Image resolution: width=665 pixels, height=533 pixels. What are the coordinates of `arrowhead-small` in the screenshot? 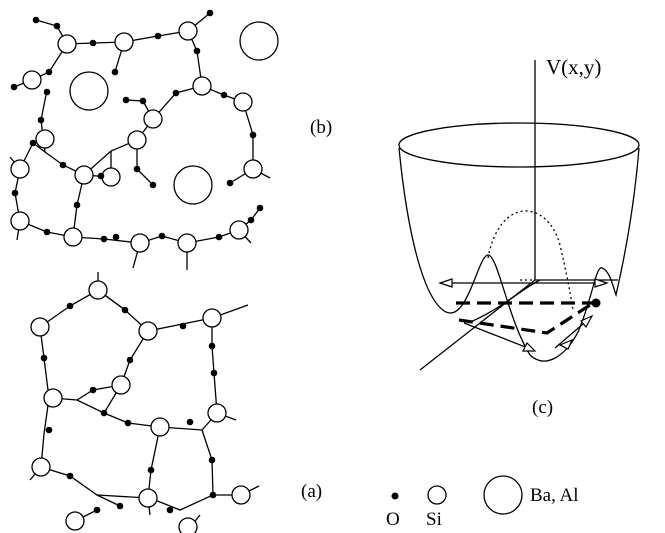 It's located at (566, 344).